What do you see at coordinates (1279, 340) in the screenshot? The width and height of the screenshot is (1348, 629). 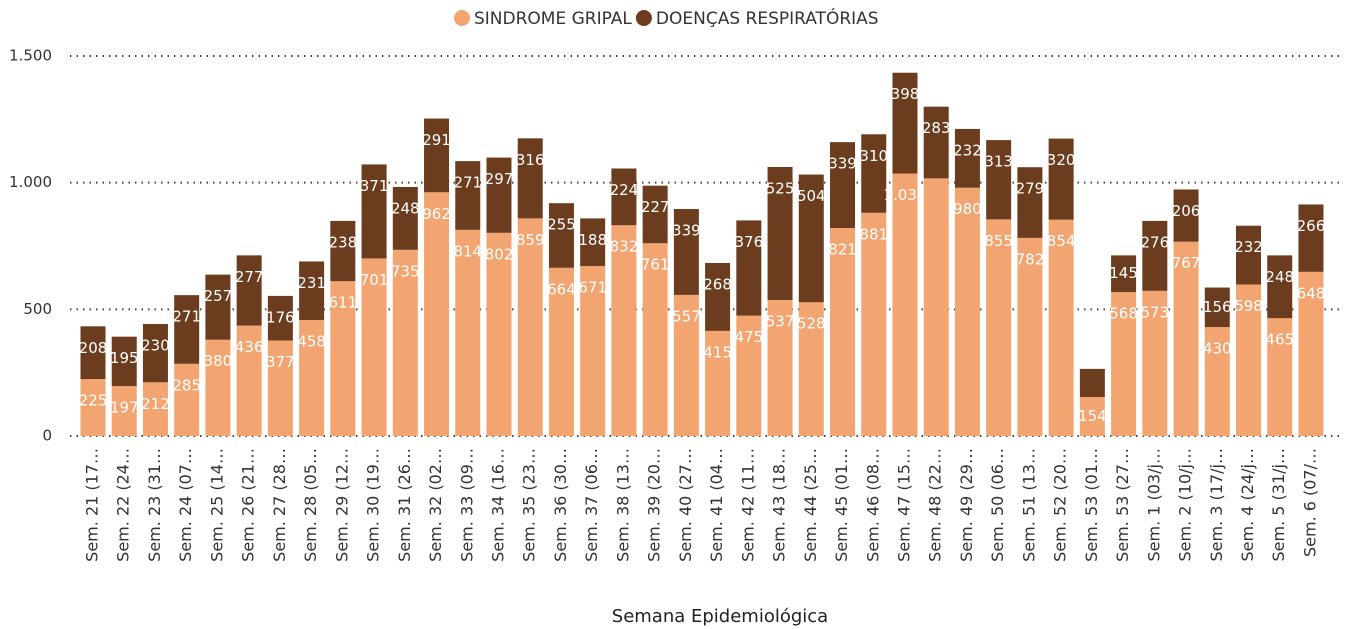 I see `data-label: 465` at bounding box center [1279, 340].